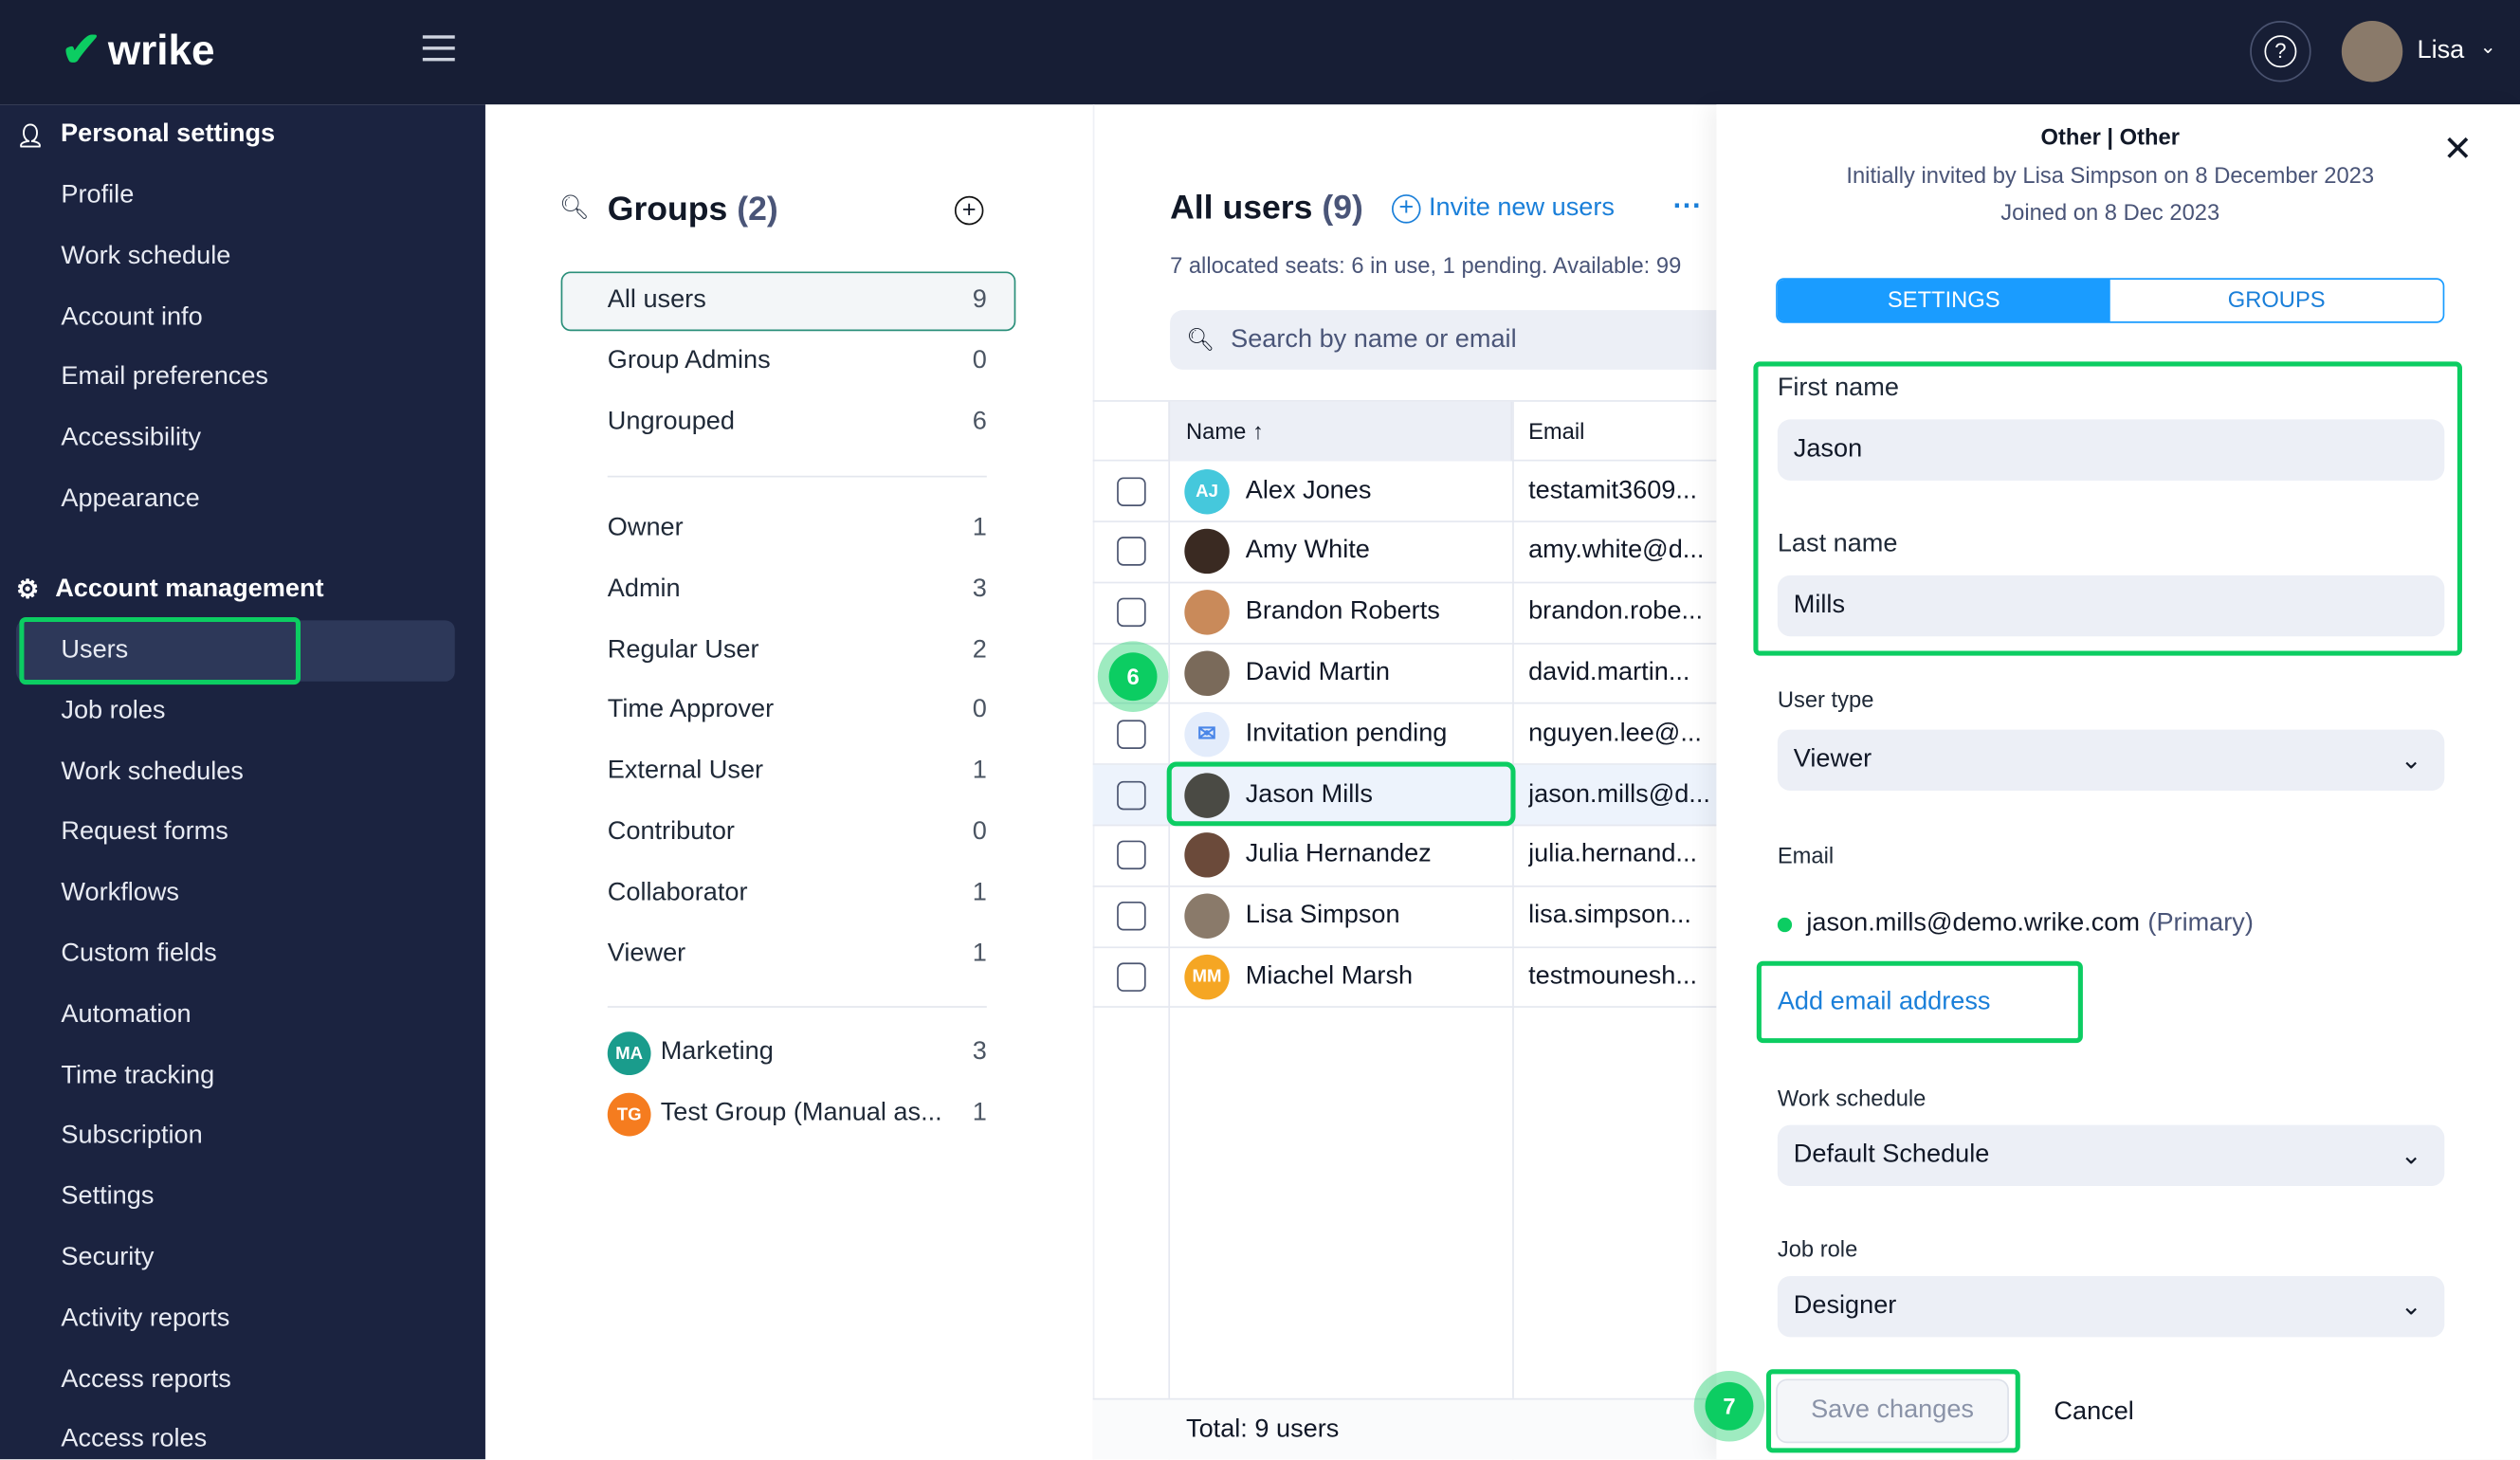 The width and height of the screenshot is (2520, 1460). What do you see at coordinates (1838, 388) in the screenshot?
I see `first-name-label: First name` at bounding box center [1838, 388].